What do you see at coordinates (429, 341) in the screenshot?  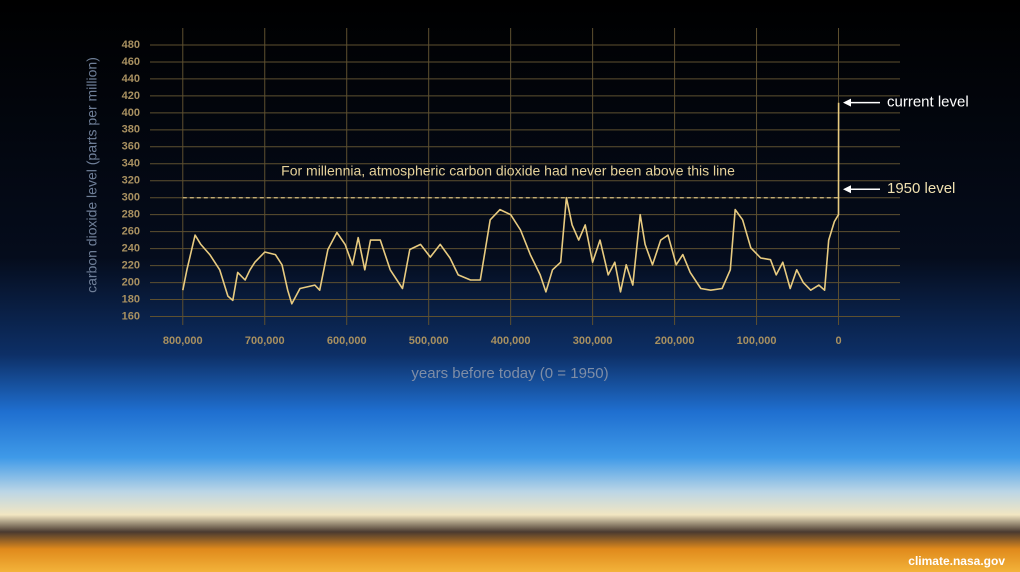 I see `x-tick-label: 500,000` at bounding box center [429, 341].